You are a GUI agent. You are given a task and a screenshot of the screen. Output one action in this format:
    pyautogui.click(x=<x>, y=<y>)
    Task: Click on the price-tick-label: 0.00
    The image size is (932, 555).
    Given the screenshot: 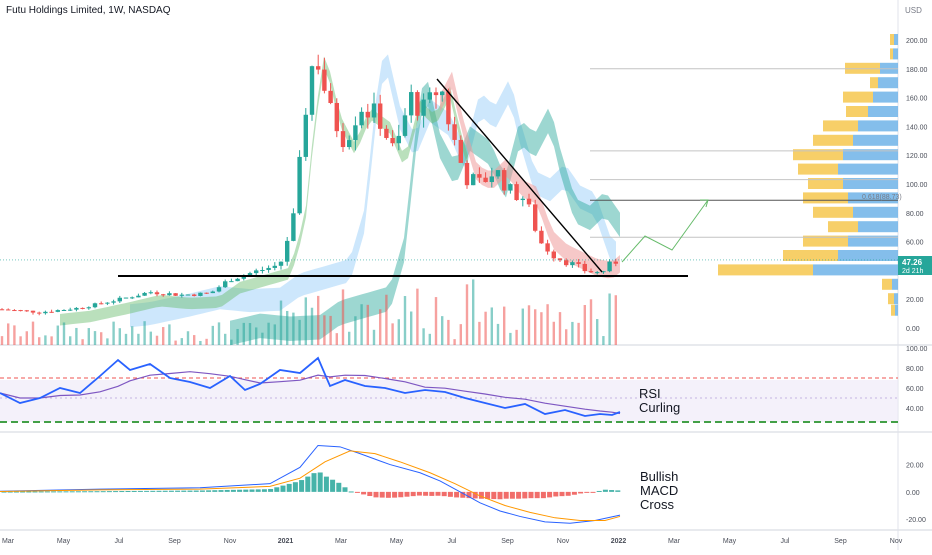 What is the action you would take?
    pyautogui.click(x=913, y=329)
    